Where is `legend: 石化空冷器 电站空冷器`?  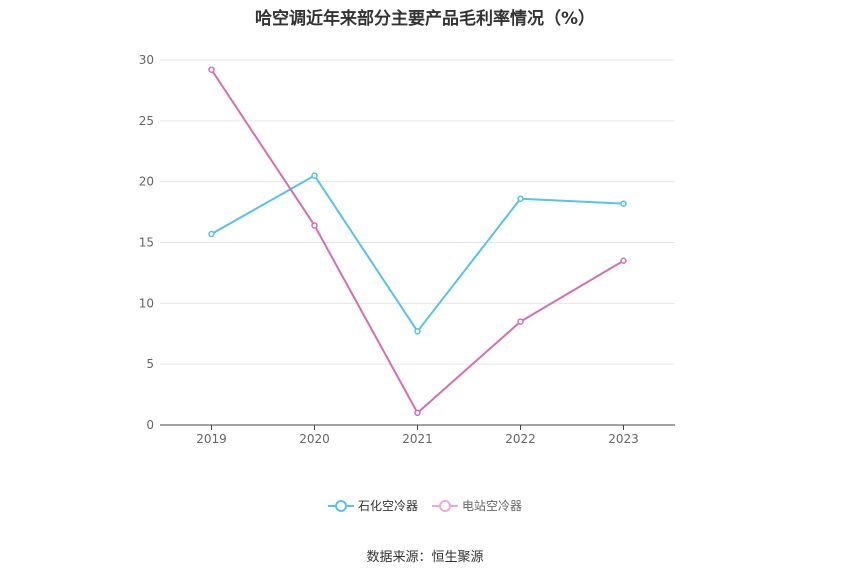 legend: 石化空冷器 电站空冷器 is located at coordinates (425, 505).